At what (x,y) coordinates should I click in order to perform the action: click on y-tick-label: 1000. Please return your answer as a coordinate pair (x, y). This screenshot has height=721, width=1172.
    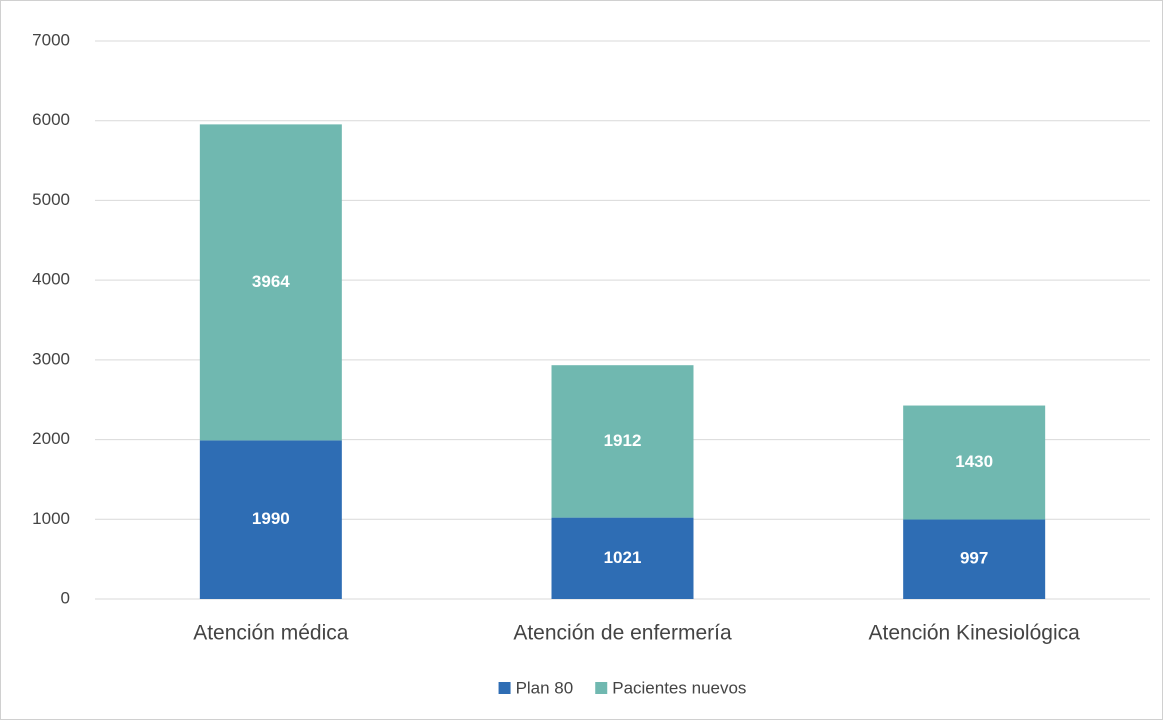
    Looking at the image, I should click on (51, 518).